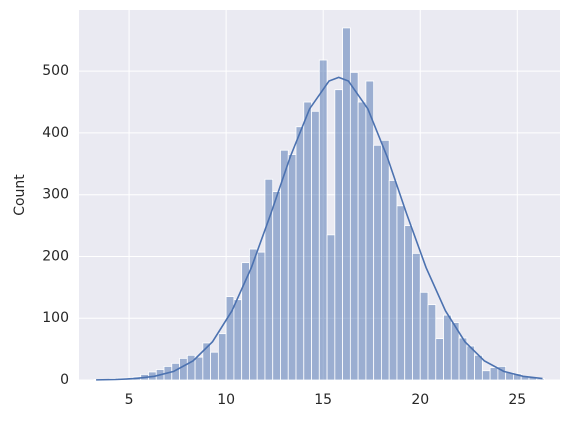 This screenshot has width=581, height=421. I want to click on x-tick-label: 20, so click(420, 400).